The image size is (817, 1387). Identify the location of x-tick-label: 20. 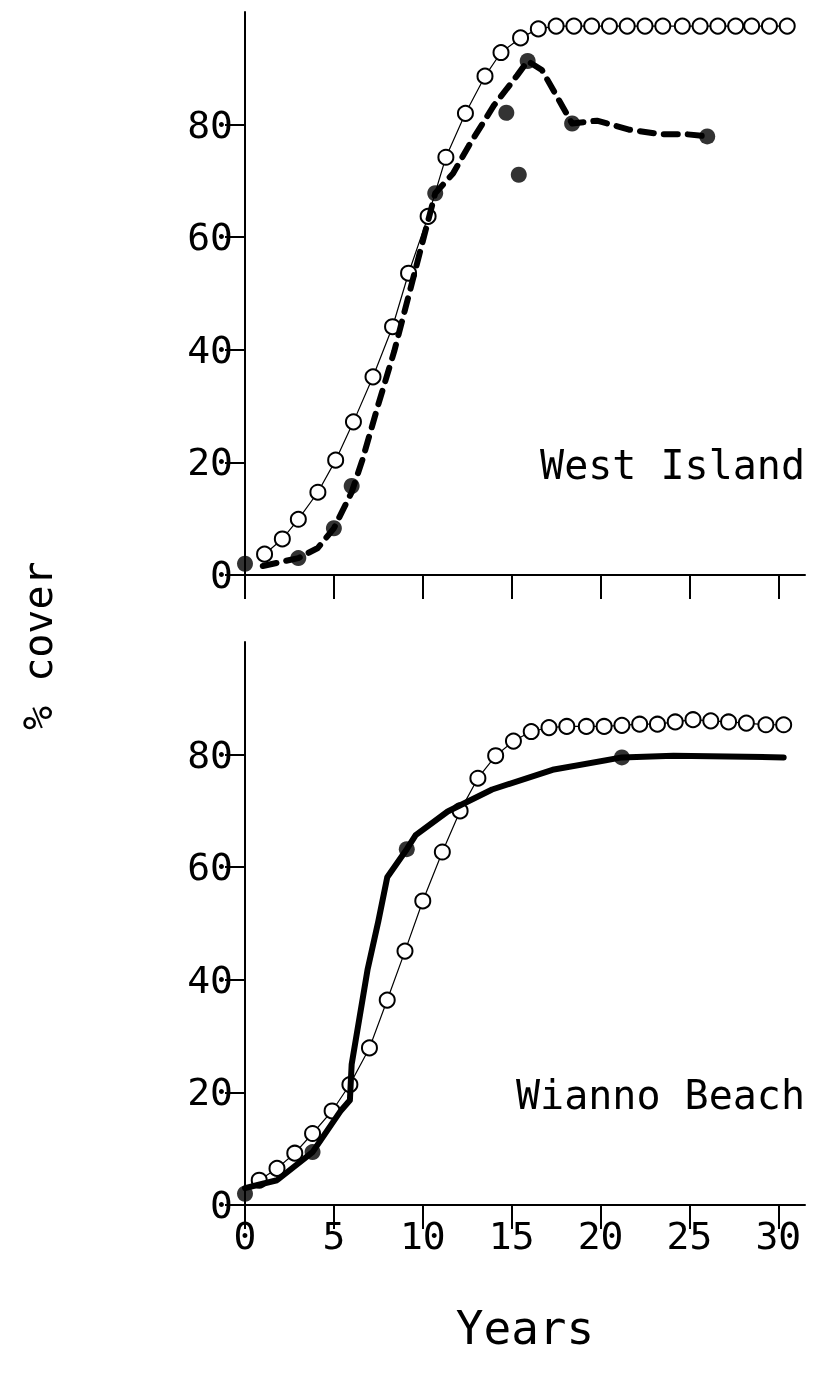
(600, 1236).